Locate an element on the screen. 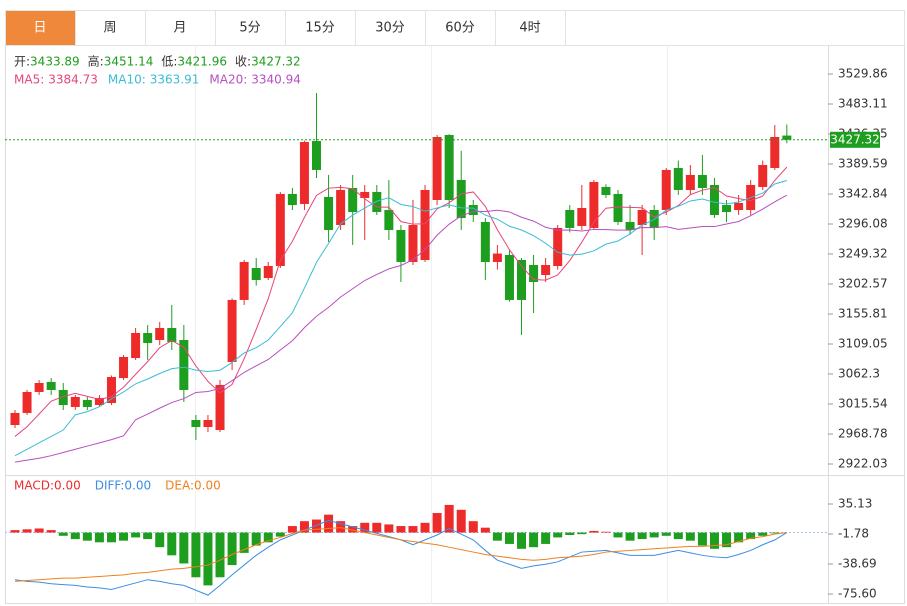 The width and height of the screenshot is (907, 606). y-tick-label: 3389.59 is located at coordinates (863, 163).